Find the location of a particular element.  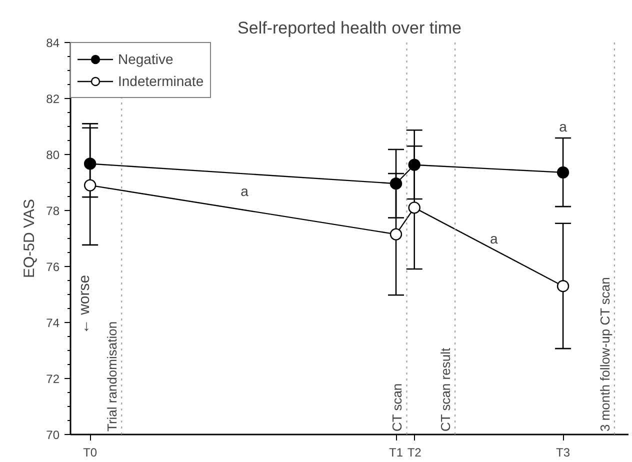

x-tick-label: T3 is located at coordinates (563, 453).